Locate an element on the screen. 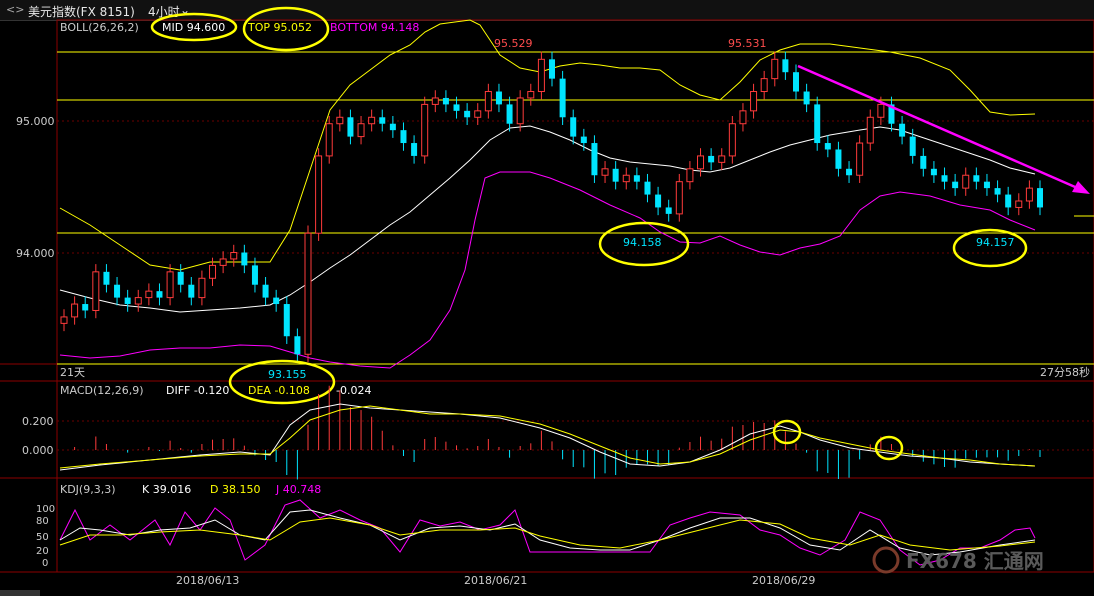 This screenshot has width=1094, height=596. macd-value: -0.024 is located at coordinates (353, 390).